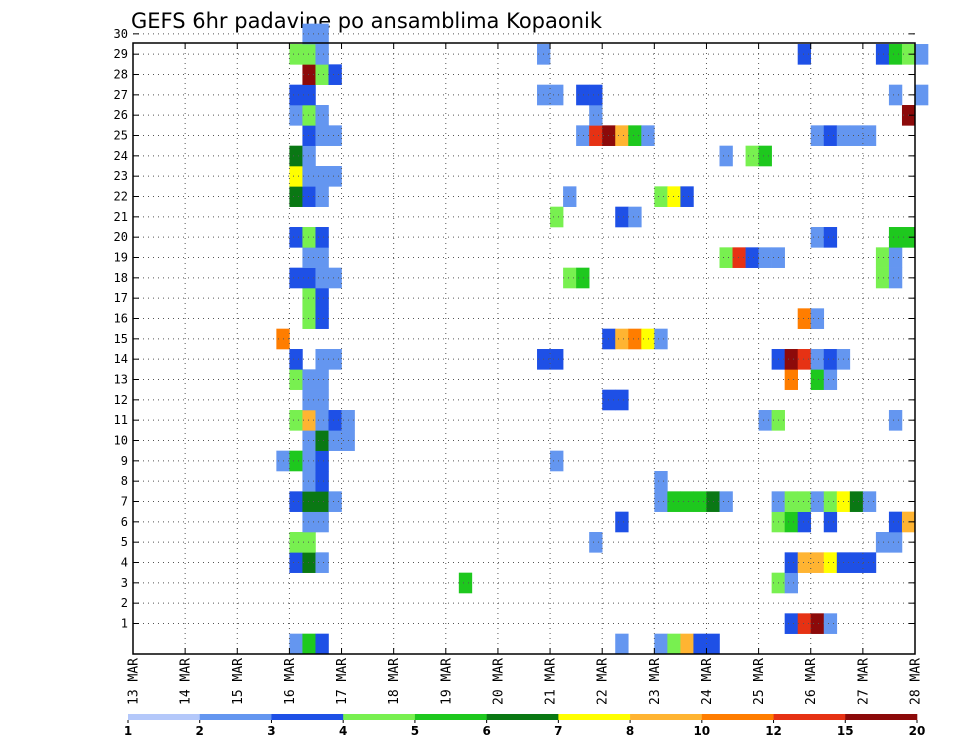 The height and width of the screenshot is (742, 960). I want to click on y-tick-label: 4, so click(124, 563).